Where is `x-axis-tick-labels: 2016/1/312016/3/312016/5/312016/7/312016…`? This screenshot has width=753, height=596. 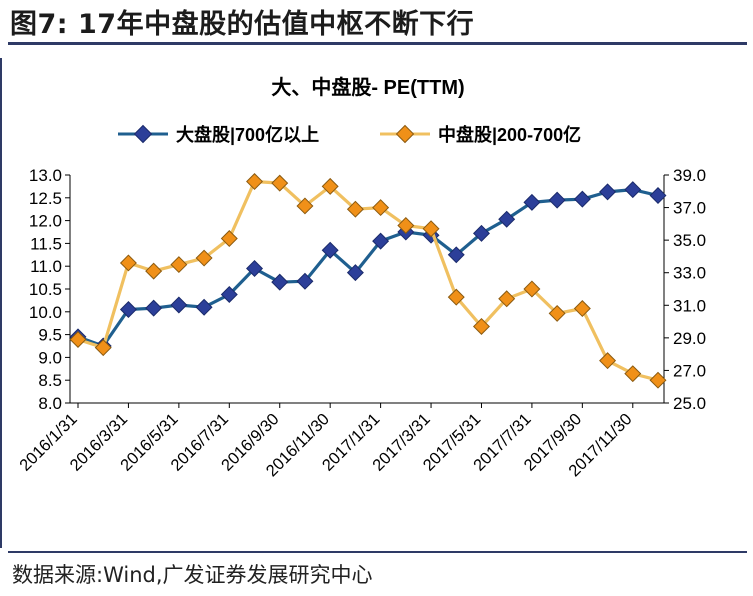
x-axis-tick-labels: 2016/1/312016/3/312016/5/312016/7/312016… is located at coordinates (325, 445).